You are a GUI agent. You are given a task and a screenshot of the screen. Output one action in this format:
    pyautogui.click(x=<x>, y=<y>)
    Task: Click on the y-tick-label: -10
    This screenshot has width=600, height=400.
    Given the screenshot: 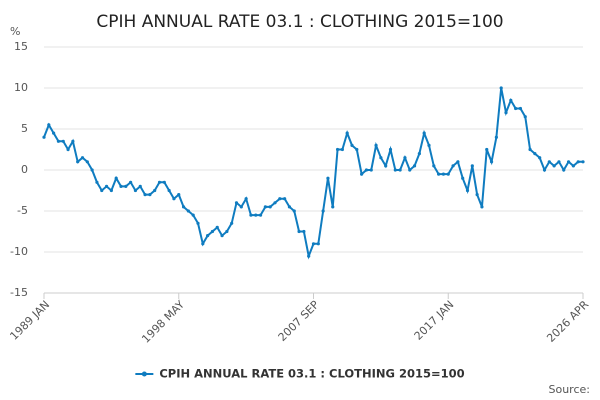 What is the action you would take?
    pyautogui.click(x=19, y=251)
    